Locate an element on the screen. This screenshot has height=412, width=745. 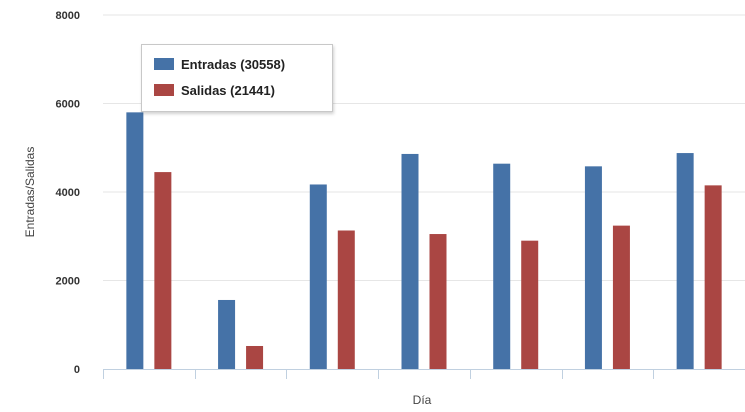
legend-label-salidas: Salidas (21441) is located at coordinates (228, 90).